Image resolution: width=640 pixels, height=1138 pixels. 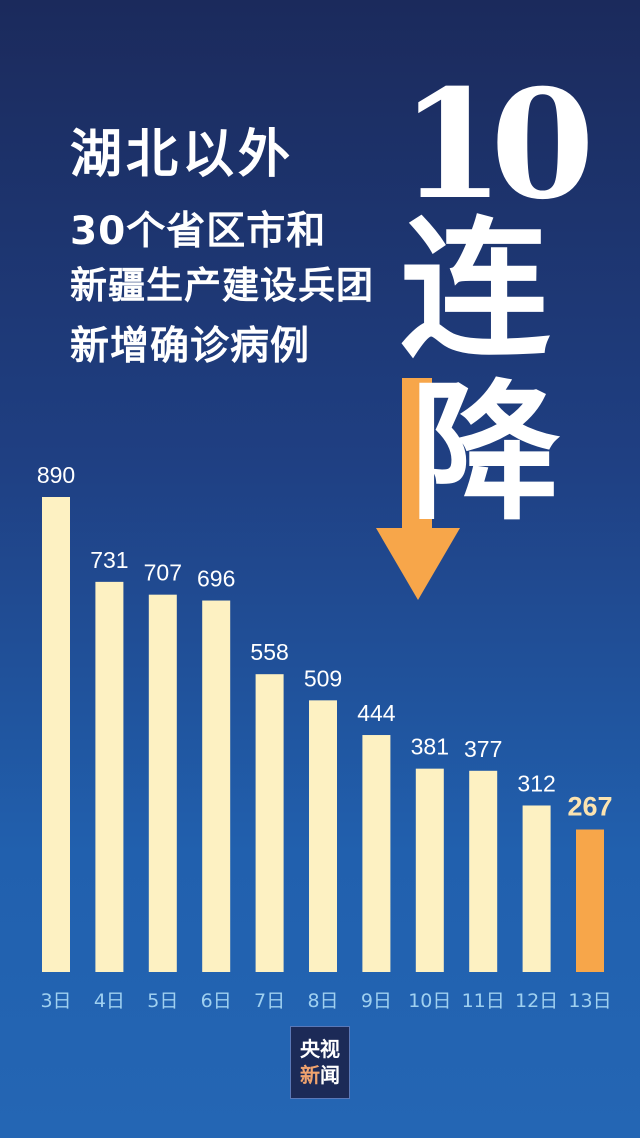 I want to click on x-tick-label: 8日, so click(x=322, y=1001).